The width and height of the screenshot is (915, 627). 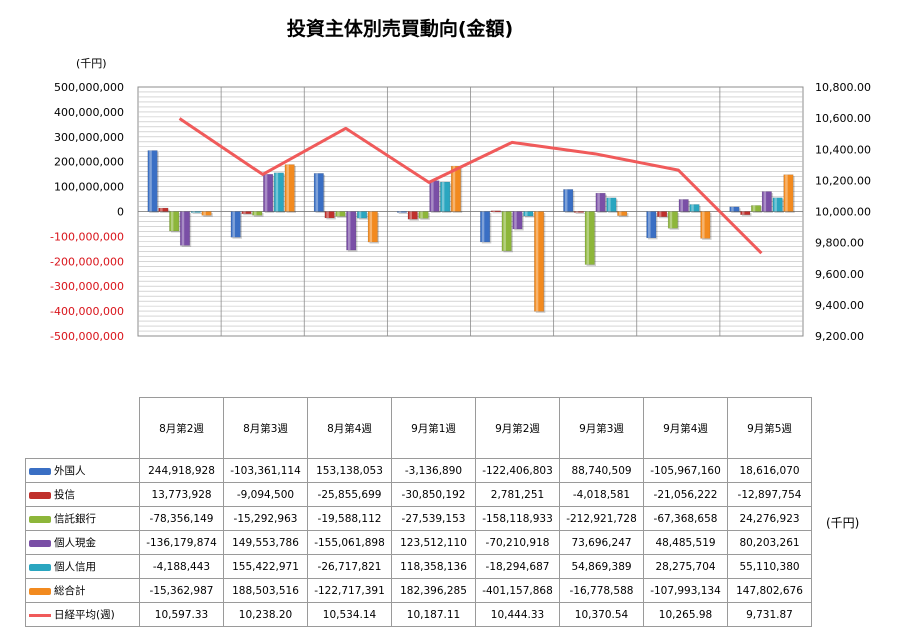 What do you see at coordinates (82, 518) in the screenshot?
I see `legend-key: 信託銀行` at bounding box center [82, 518].